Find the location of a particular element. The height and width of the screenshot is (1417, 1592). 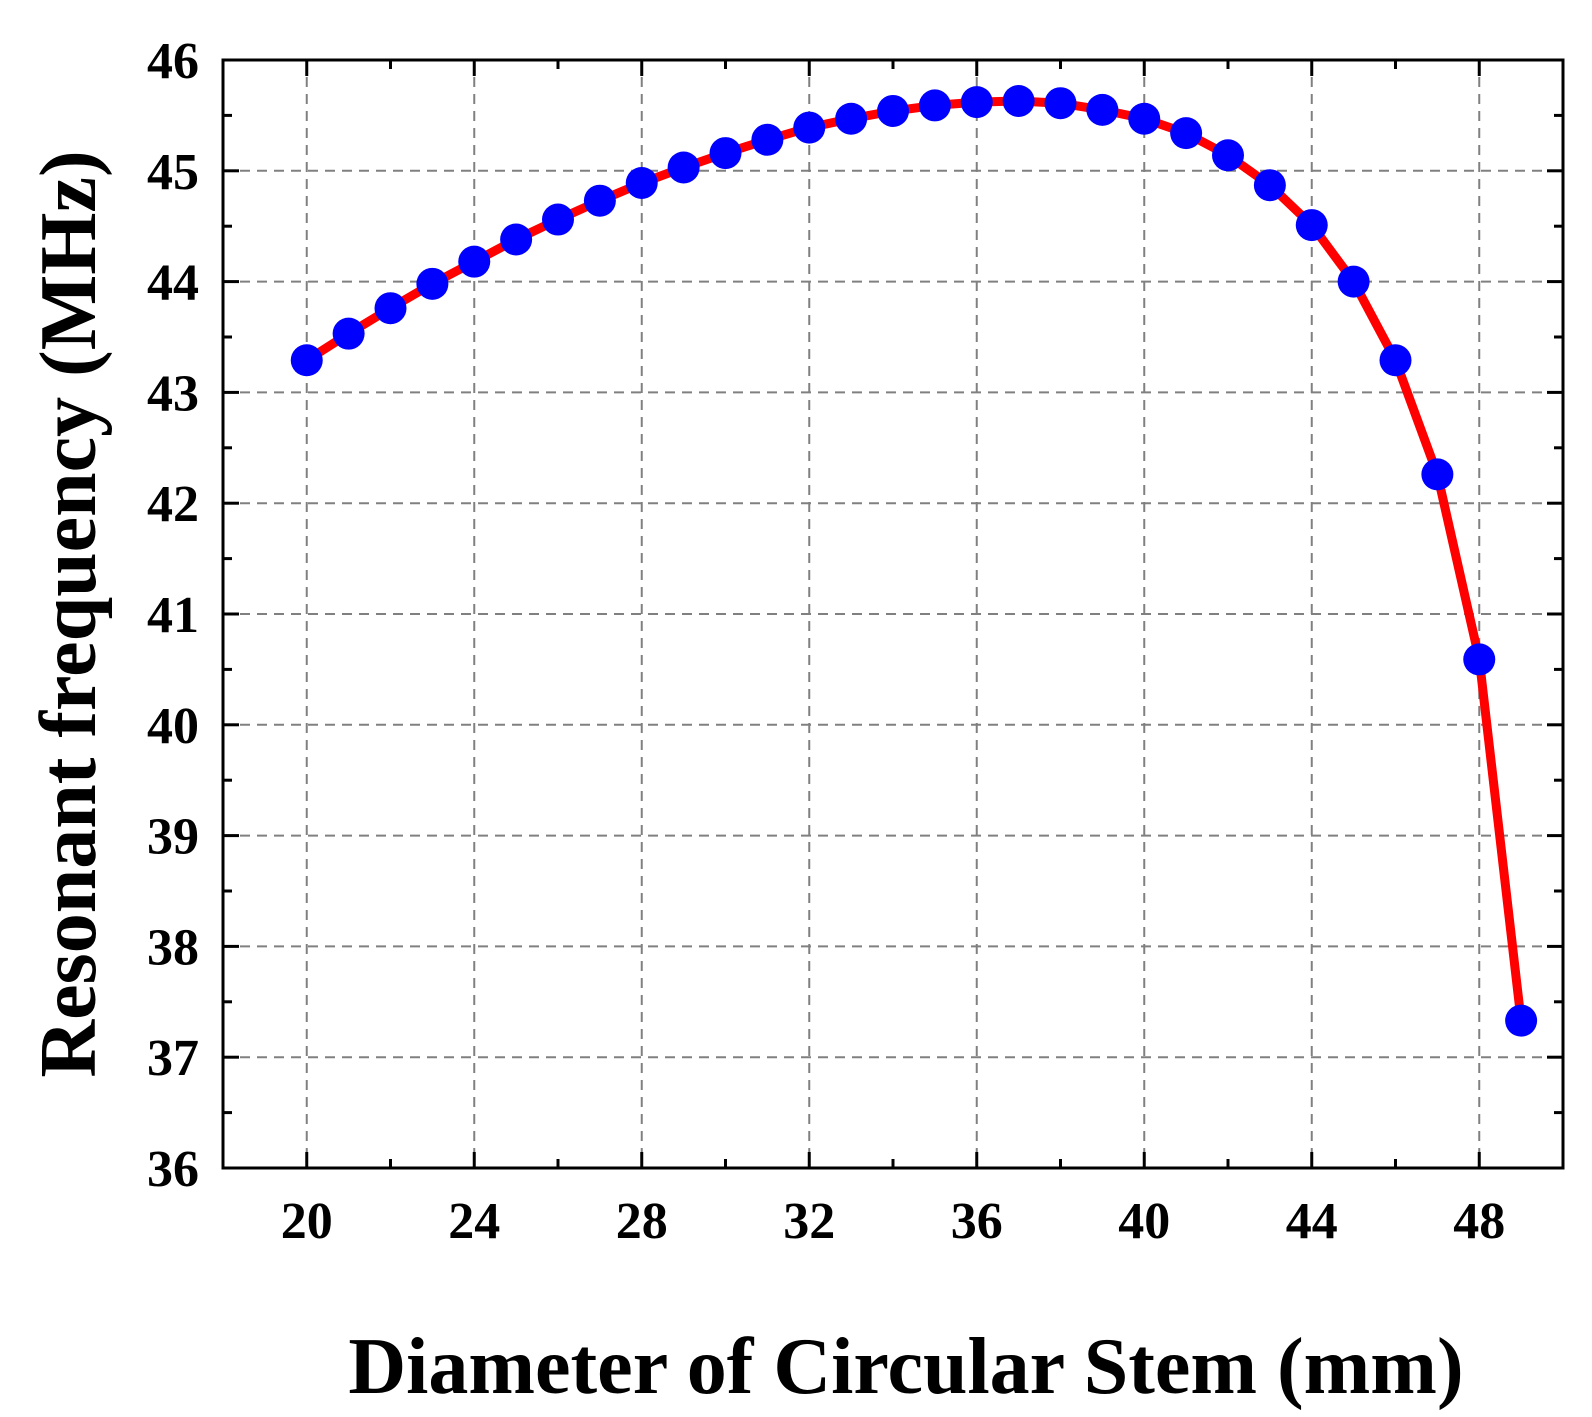

x-tick-label: 24 is located at coordinates (474, 1221).